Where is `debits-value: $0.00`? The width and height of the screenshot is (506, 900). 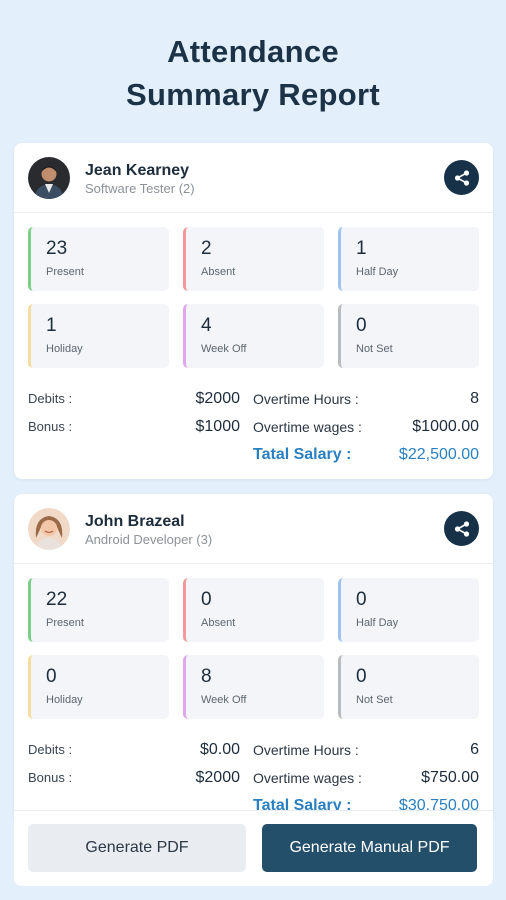 debits-value: $0.00 is located at coordinates (219, 749).